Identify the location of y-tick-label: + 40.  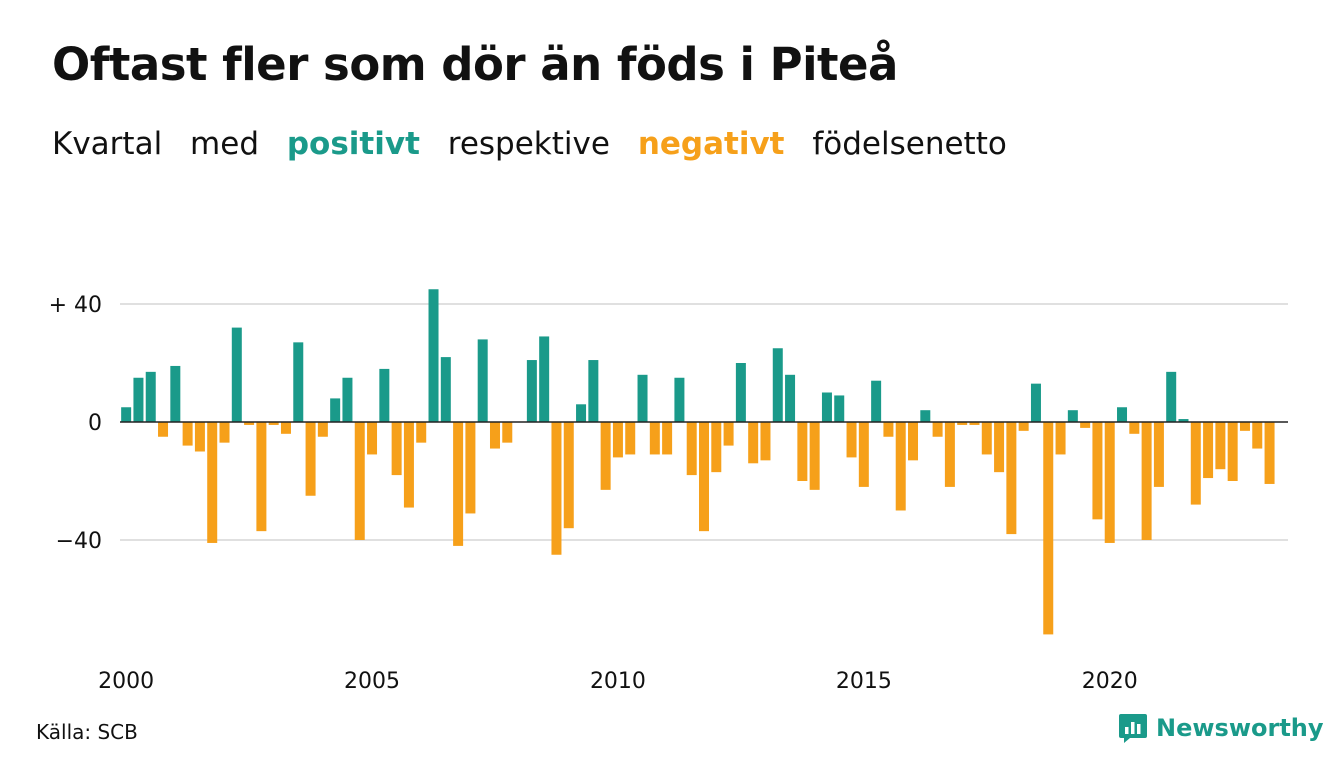
(75, 305).